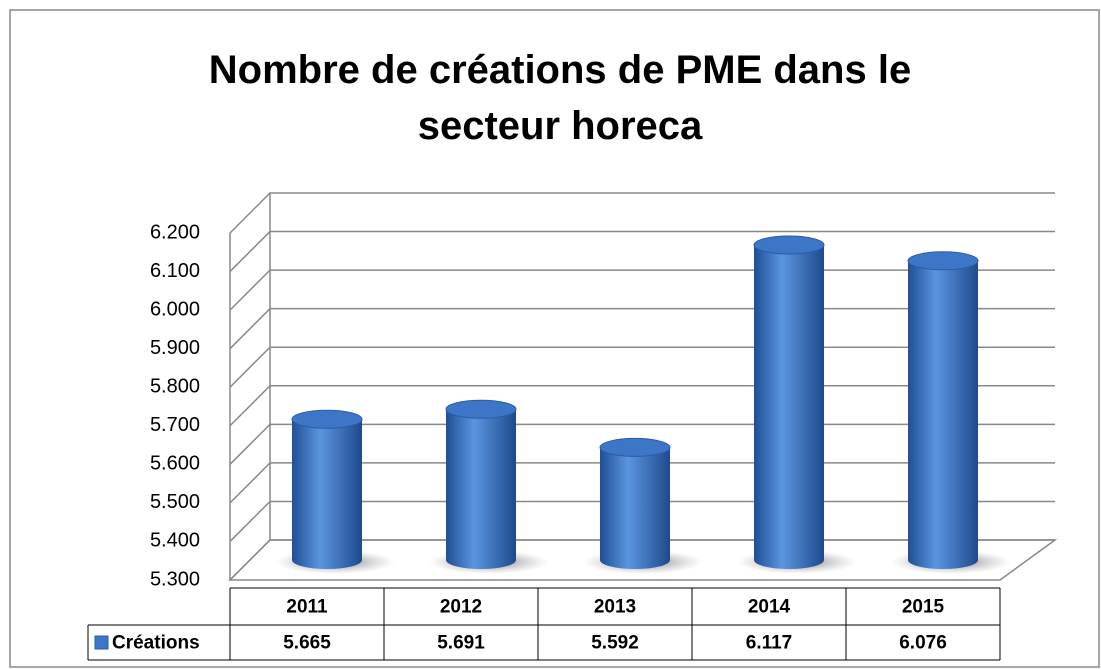  What do you see at coordinates (615, 643) in the screenshot?
I see `data-label: 5.592` at bounding box center [615, 643].